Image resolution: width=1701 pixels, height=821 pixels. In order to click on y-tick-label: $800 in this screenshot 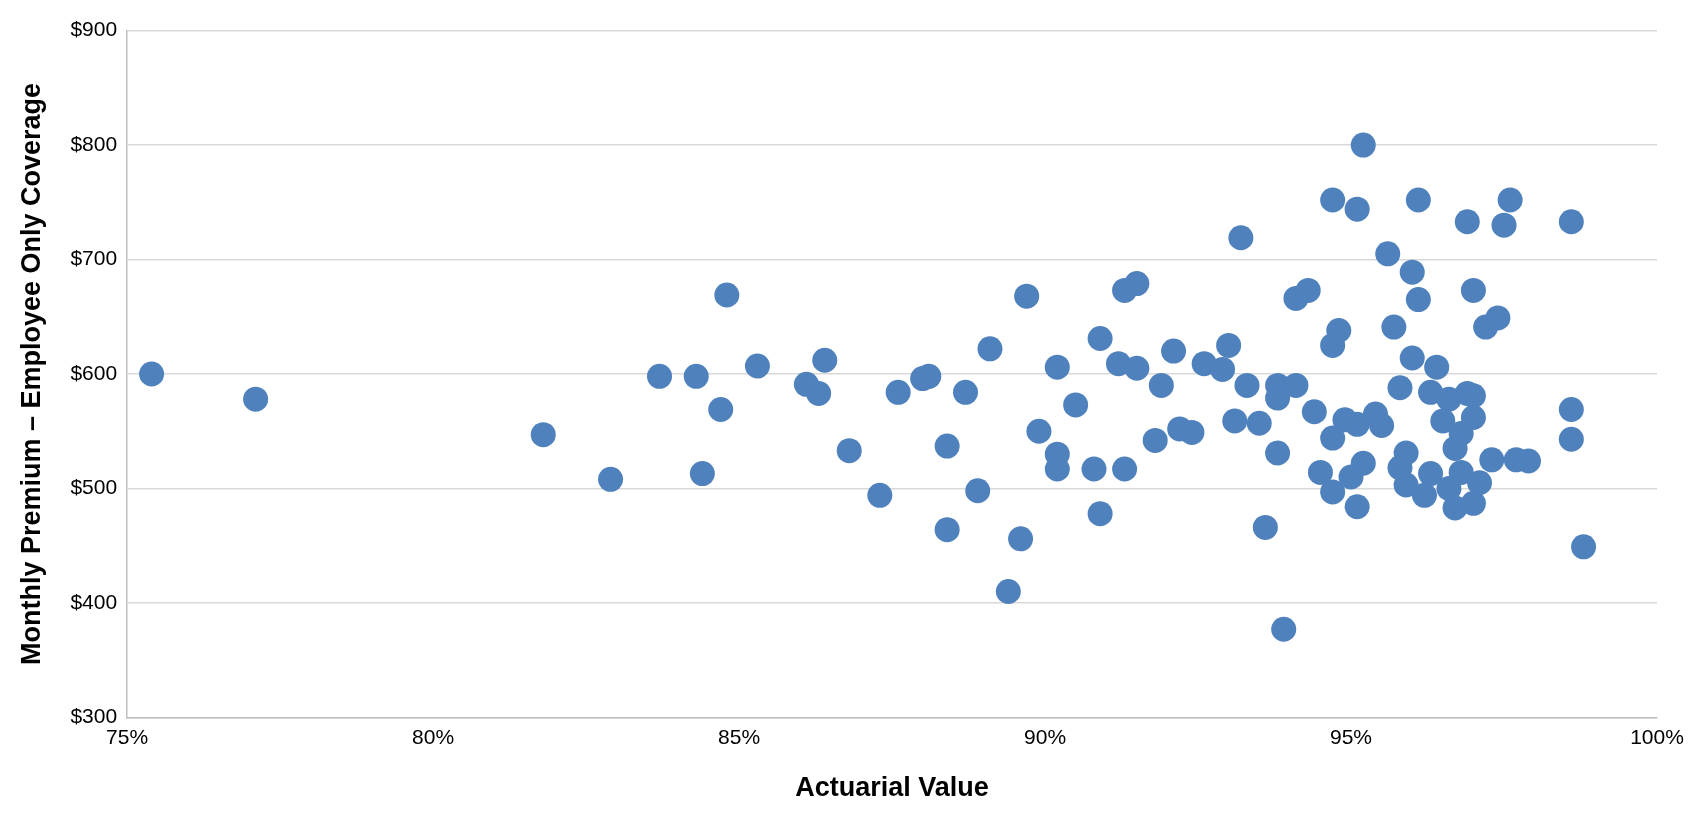, I will do `click(94, 143)`.